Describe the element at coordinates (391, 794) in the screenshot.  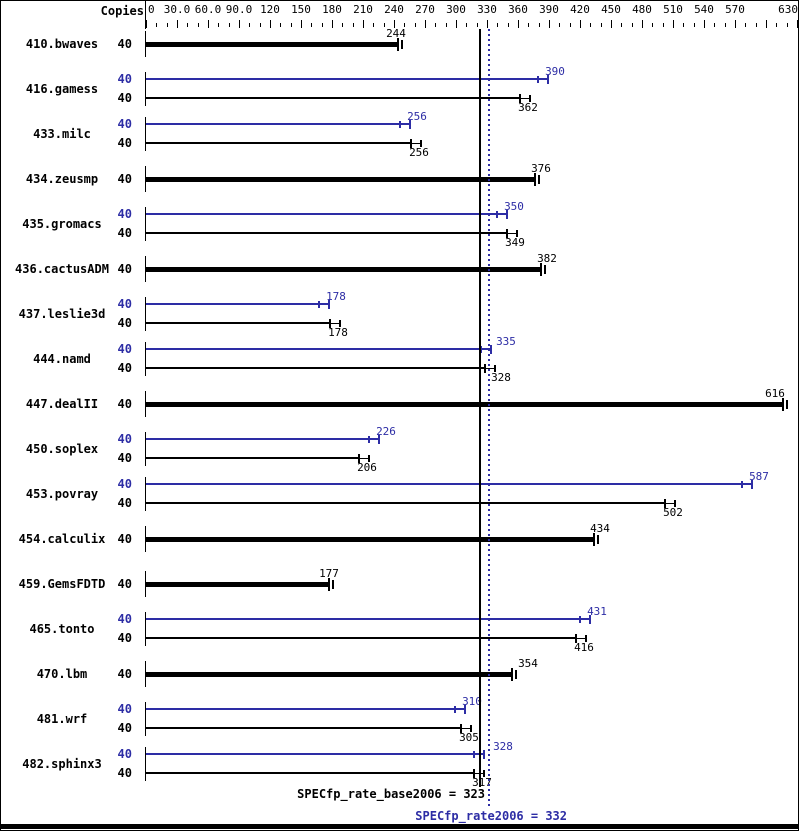
I see `summary-base-label: SPECfp_rate_base2006 = 323` at that location.